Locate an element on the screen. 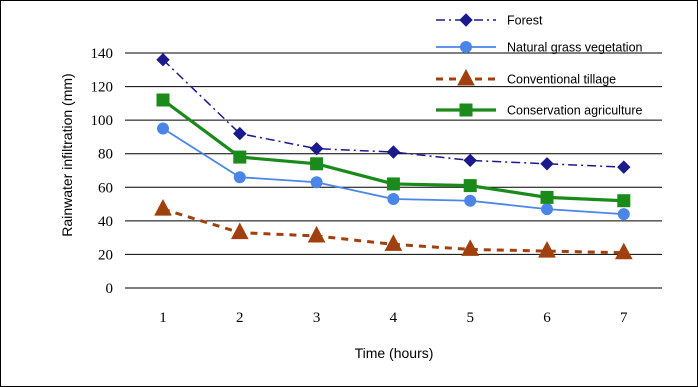 The height and width of the screenshot is (387, 698). legend-label: Forest is located at coordinates (525, 21).